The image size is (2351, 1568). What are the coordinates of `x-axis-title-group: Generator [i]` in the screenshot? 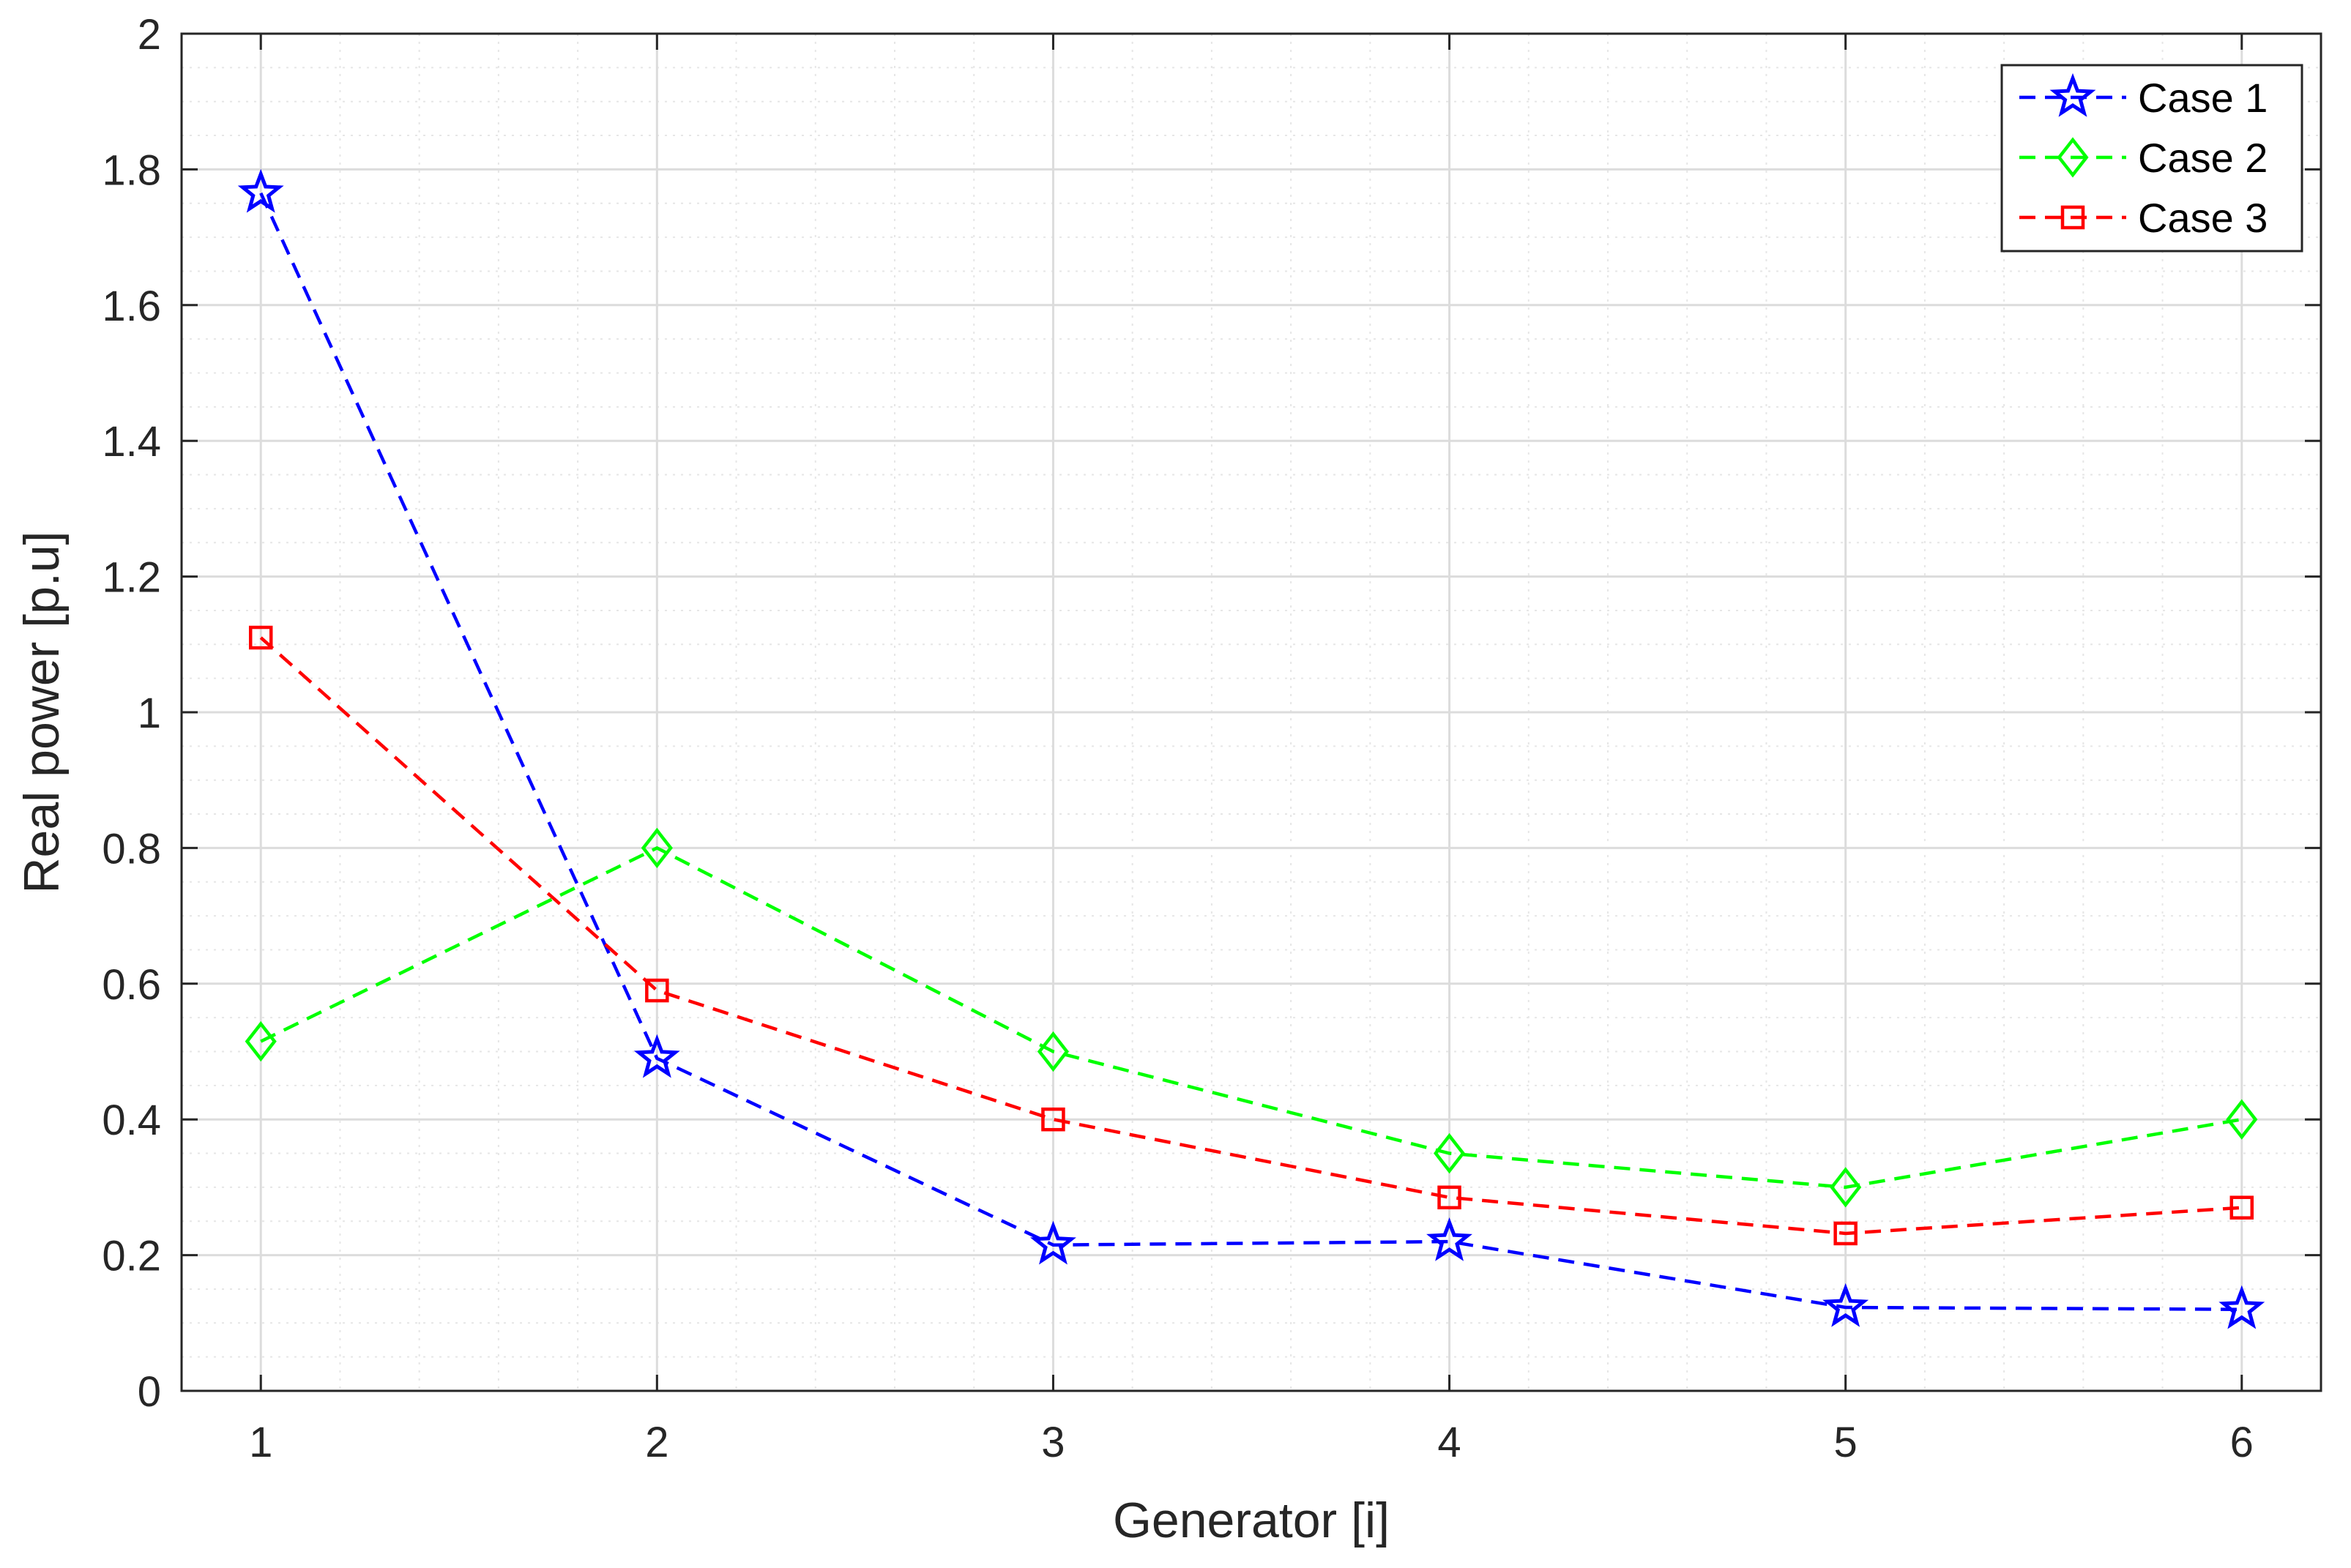 It's located at (1252, 1520).